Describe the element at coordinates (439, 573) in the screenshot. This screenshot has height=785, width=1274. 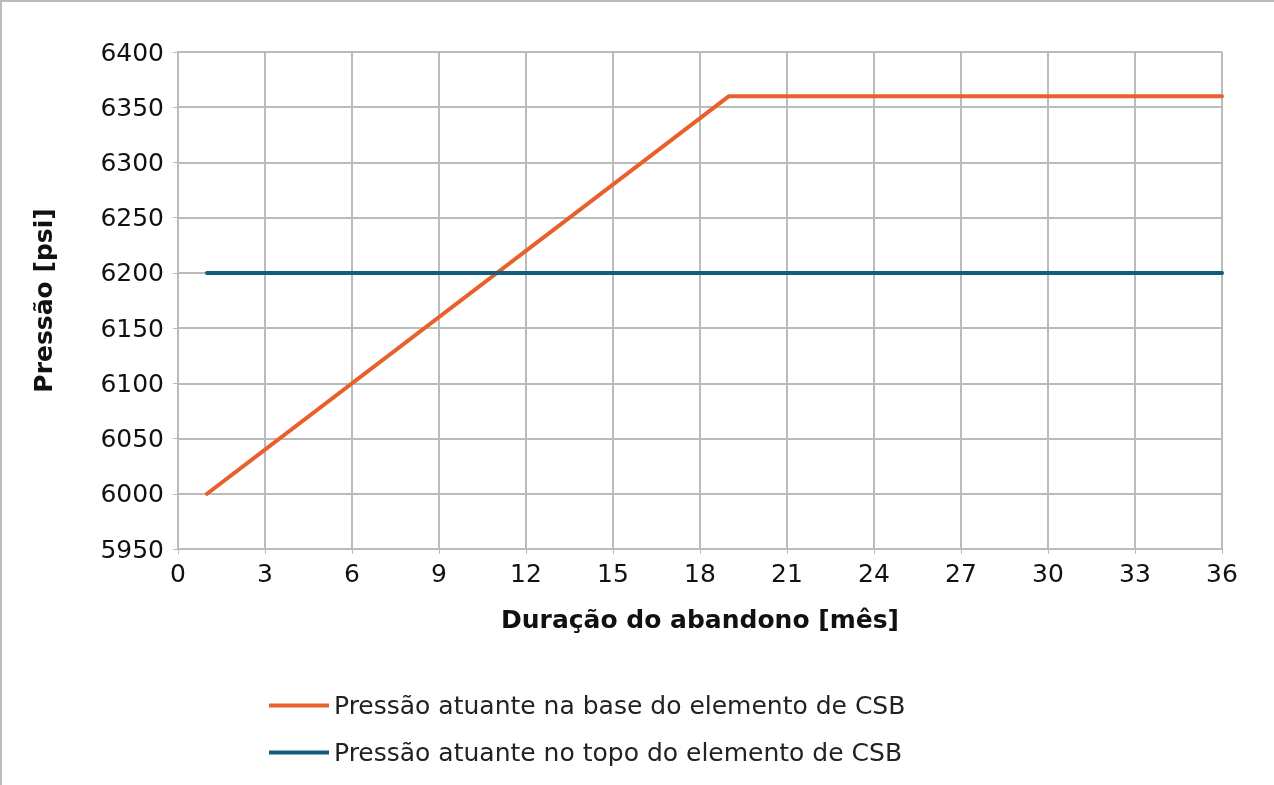
I see `x-tick-label: 9` at that location.